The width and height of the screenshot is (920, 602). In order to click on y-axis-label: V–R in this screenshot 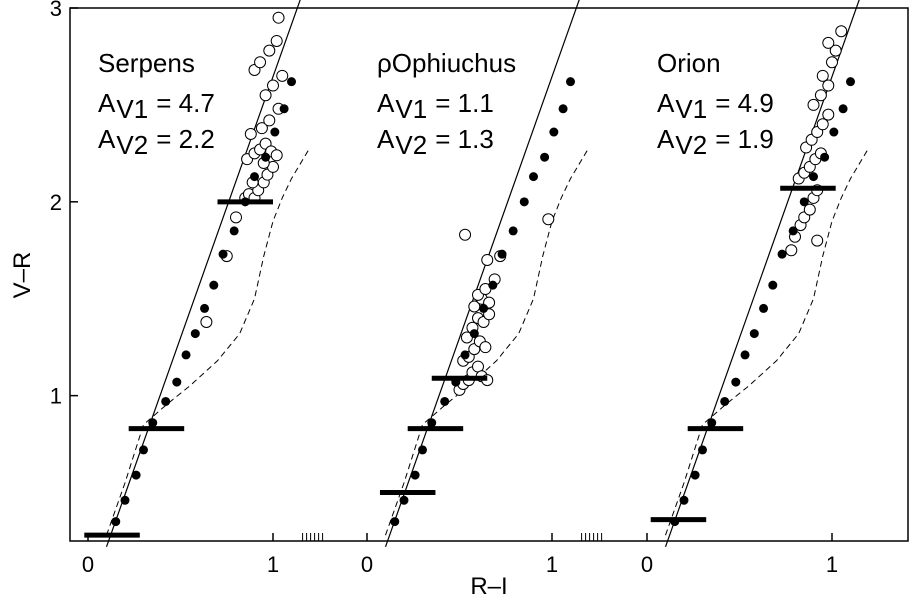, I will do `click(22, 275)`.